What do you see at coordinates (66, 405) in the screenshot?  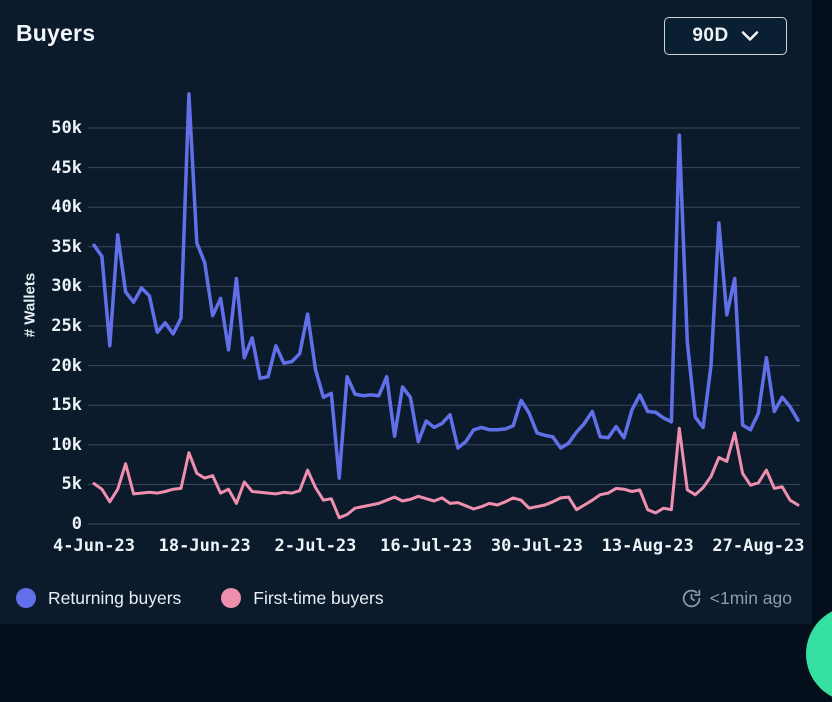 I see `y-tick-label: 15k` at bounding box center [66, 405].